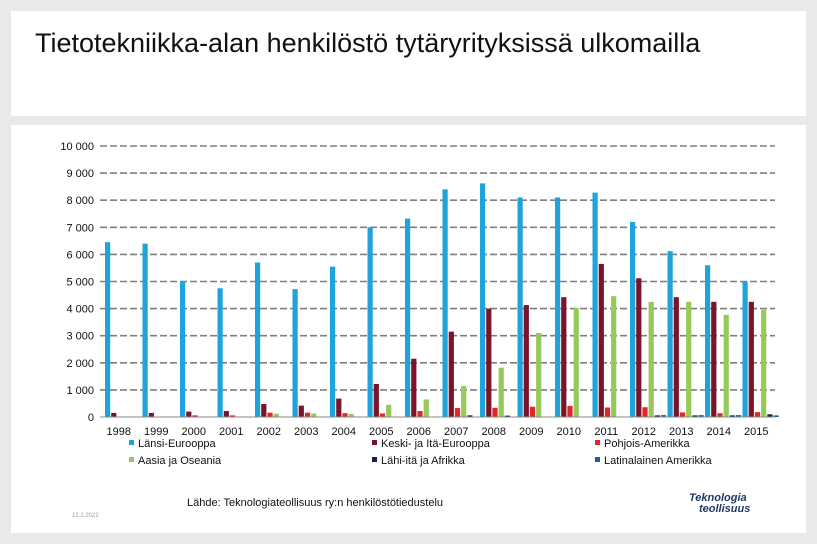 This screenshot has width=817, height=544. Describe the element at coordinates (180, 461) in the screenshot. I see `legend-label: Aasia ja Oseania` at that location.